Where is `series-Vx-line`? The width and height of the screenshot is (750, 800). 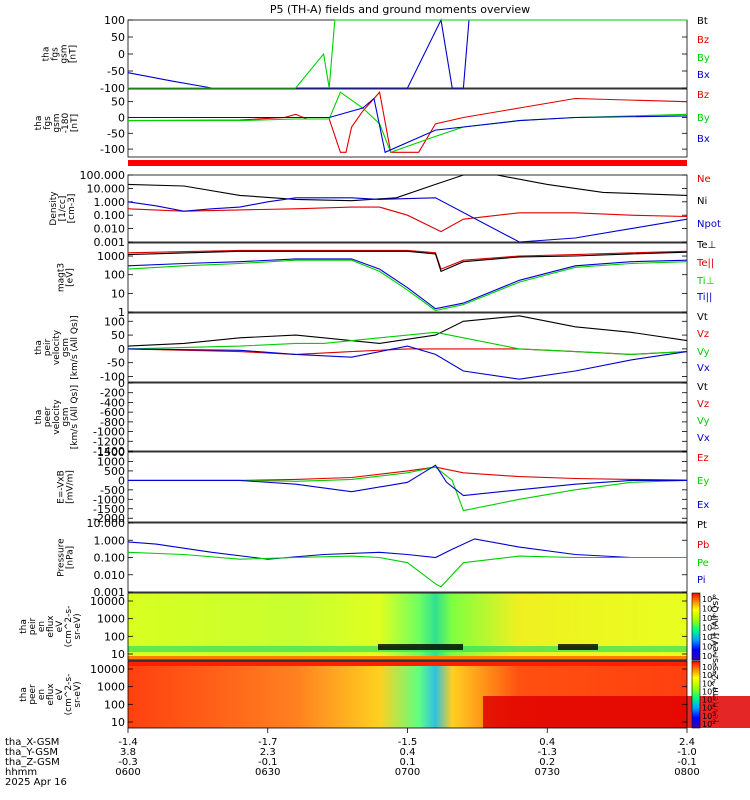
series-Vx-line is located at coordinates (407, 362).